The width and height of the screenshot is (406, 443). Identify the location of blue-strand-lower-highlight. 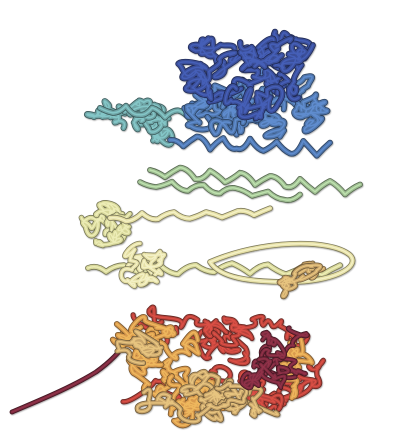
(250, 146).